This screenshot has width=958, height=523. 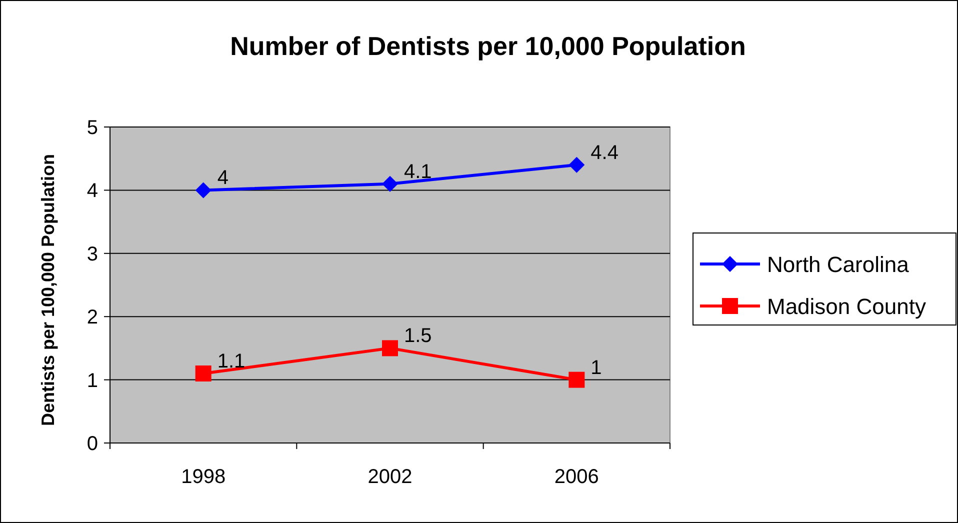 What do you see at coordinates (576, 477) in the screenshot?
I see `x-tick-label: 2006` at bounding box center [576, 477].